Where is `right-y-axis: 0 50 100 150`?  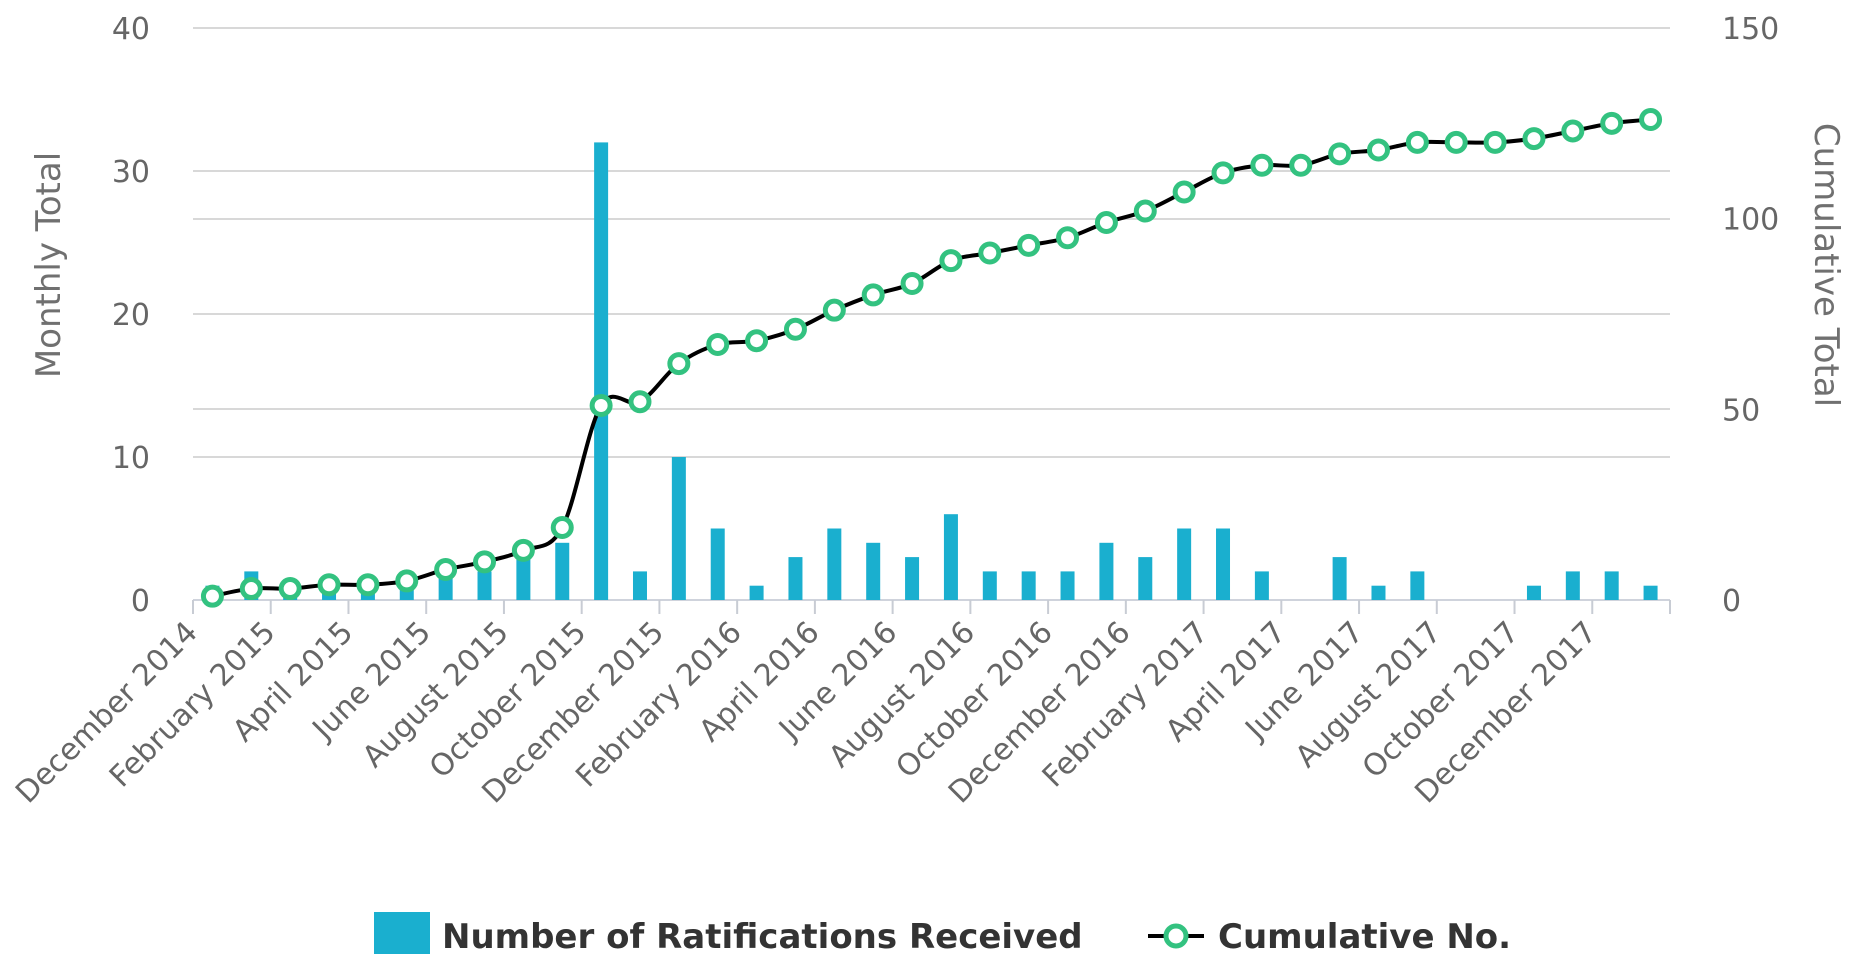 right-y-axis: 0 50 100 150 is located at coordinates (1750, 315).